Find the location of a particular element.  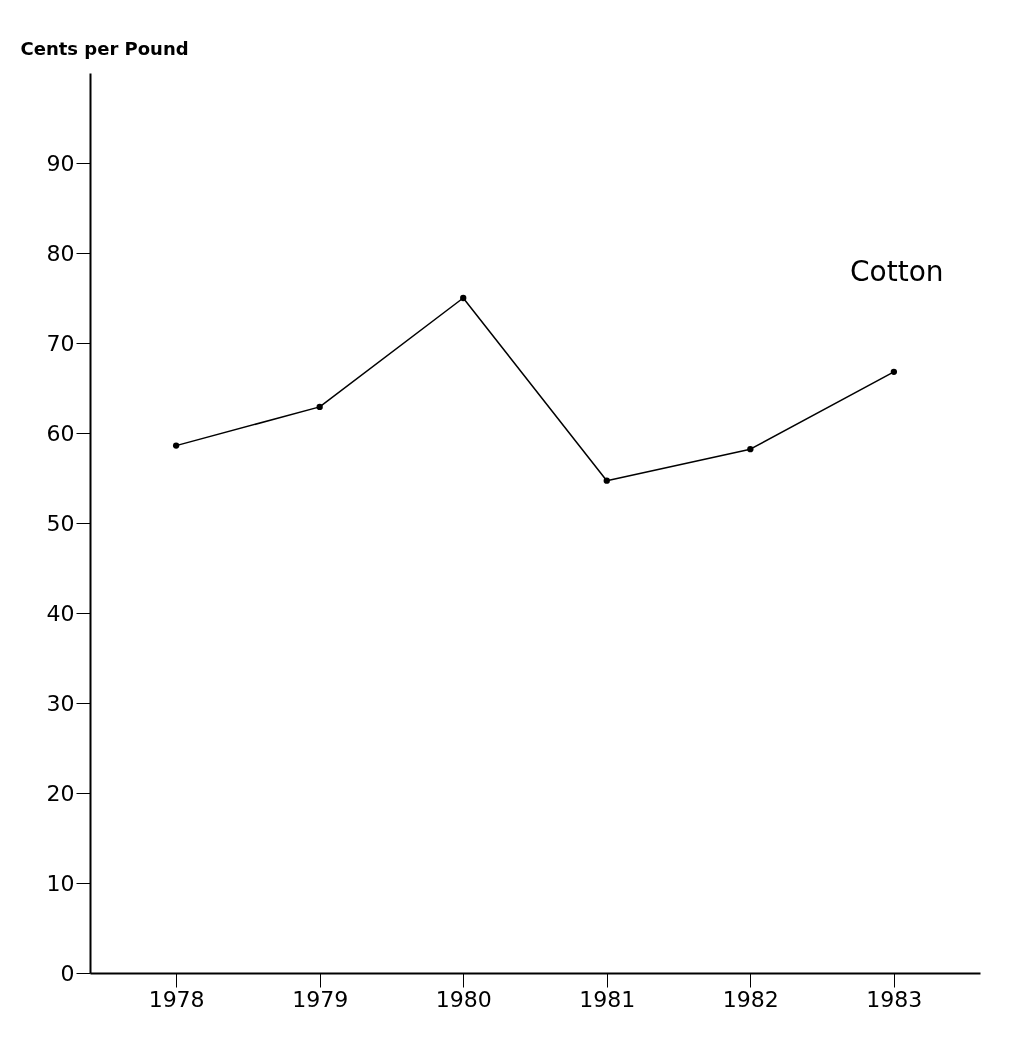

y-tick-label: 30 is located at coordinates (60, 703).